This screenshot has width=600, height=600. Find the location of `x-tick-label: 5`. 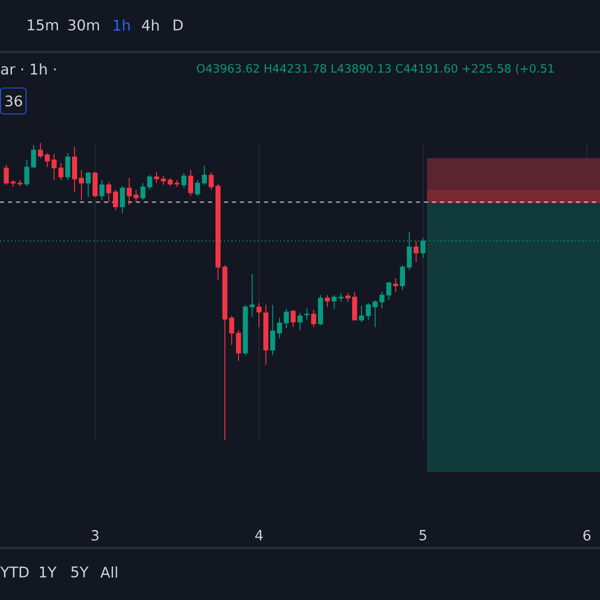

x-tick-label: 5 is located at coordinates (423, 535).